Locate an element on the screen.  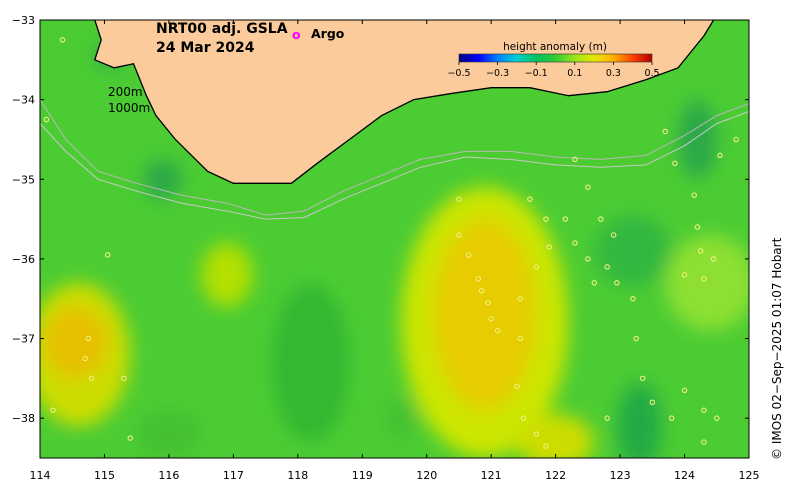
lon-tick-labels: 114 115 116 117 118 119 120 121 122 123 124 125 is located at coordinates (395, 475).